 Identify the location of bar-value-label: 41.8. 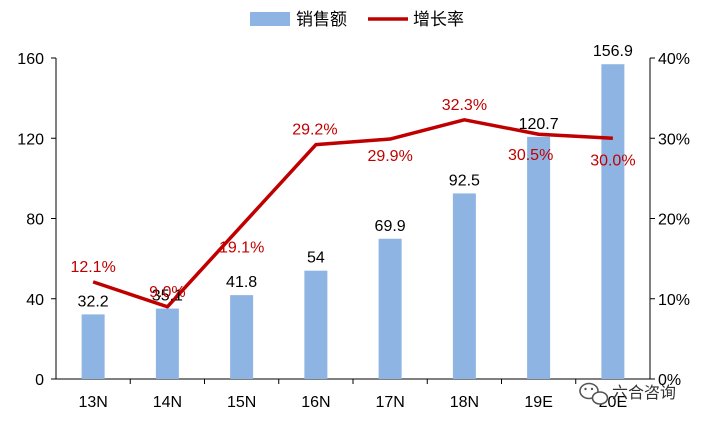
(241, 282).